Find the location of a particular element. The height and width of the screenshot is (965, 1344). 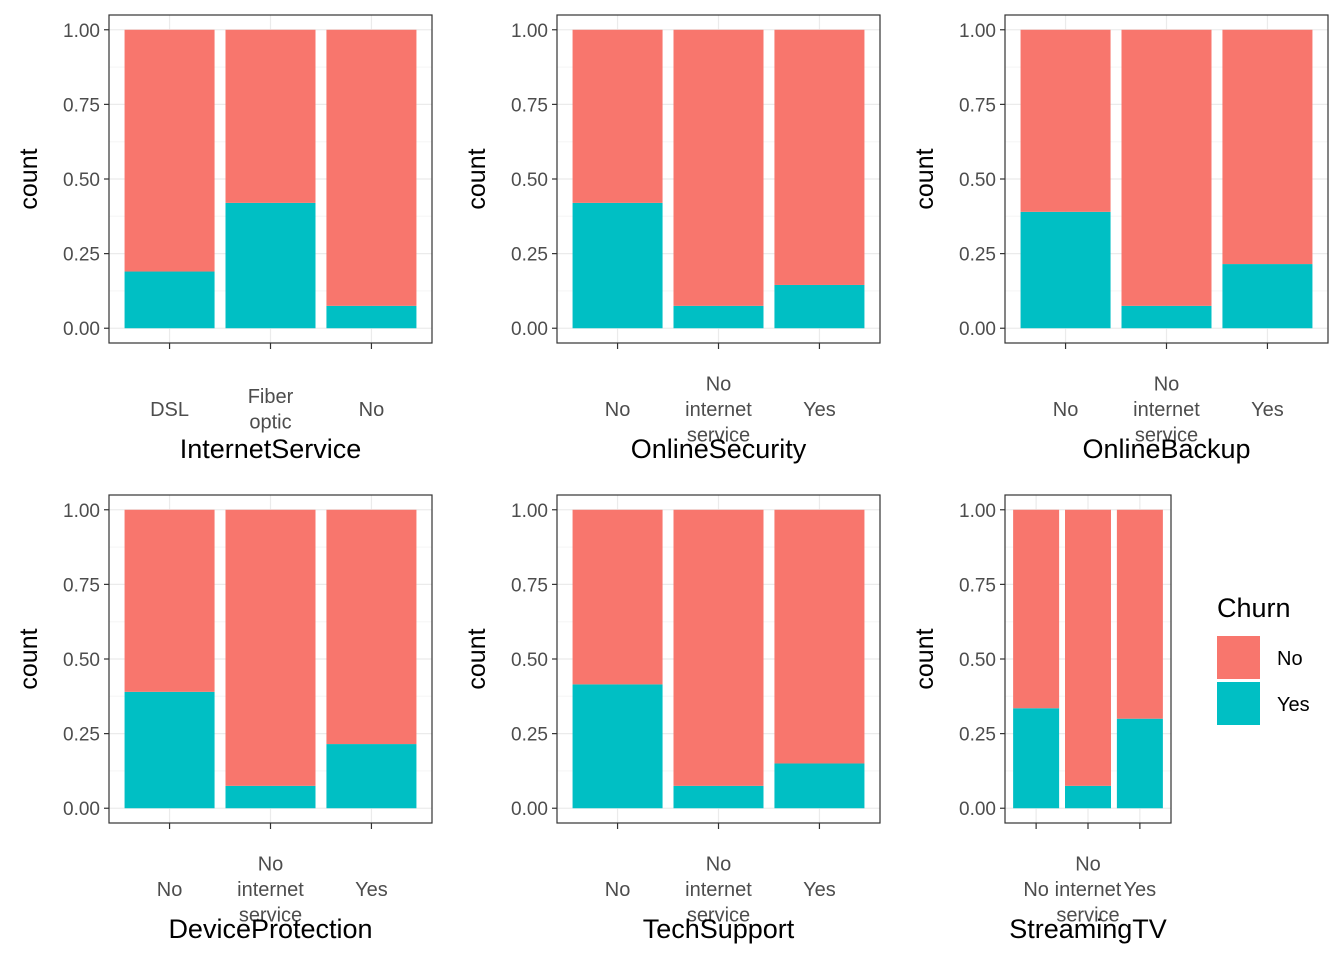

x-axis-title: StreamingTV is located at coordinates (1088, 929).